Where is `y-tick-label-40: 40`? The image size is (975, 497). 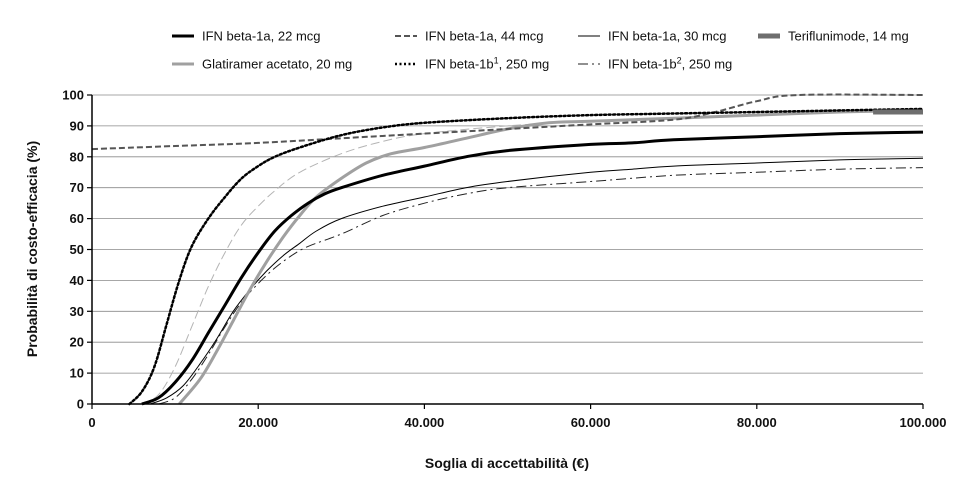 y-tick-label-40: 40 is located at coordinates (77, 280).